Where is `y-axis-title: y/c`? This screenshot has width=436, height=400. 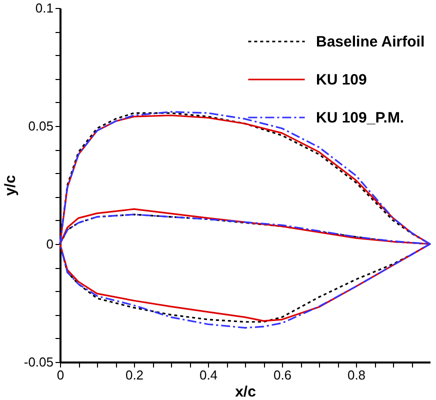
y-axis-title: y/c is located at coordinates (10, 185).